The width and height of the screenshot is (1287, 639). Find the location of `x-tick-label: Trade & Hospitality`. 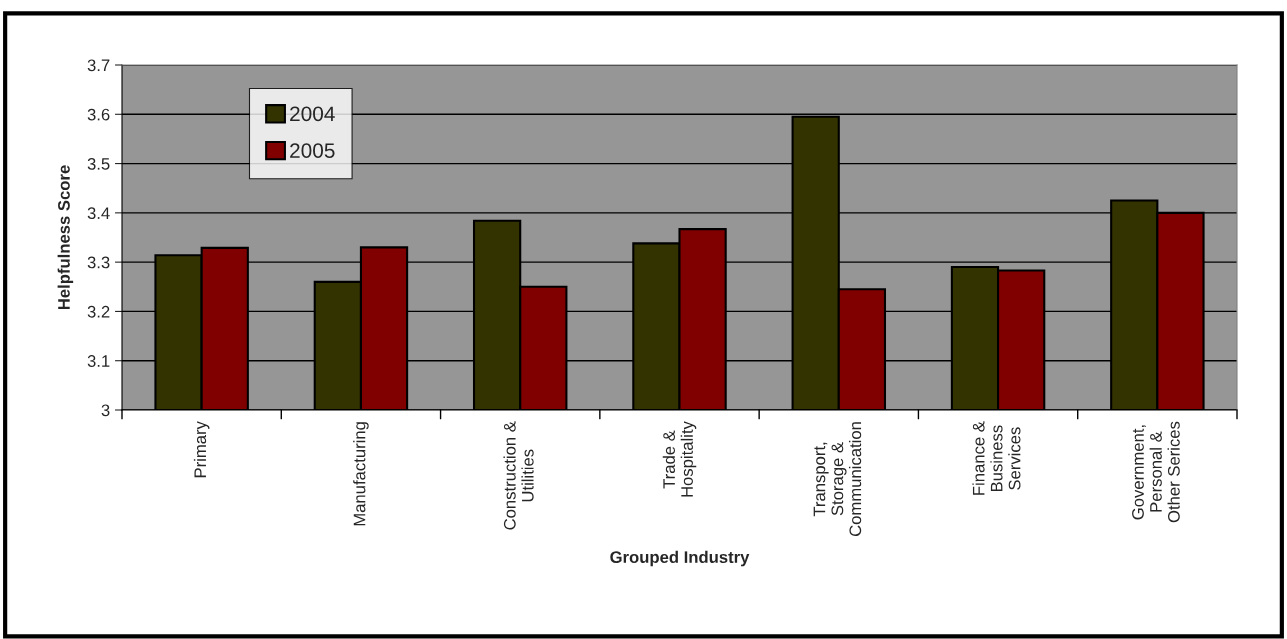

x-tick-label: Trade & Hospitality is located at coordinates (679, 459).